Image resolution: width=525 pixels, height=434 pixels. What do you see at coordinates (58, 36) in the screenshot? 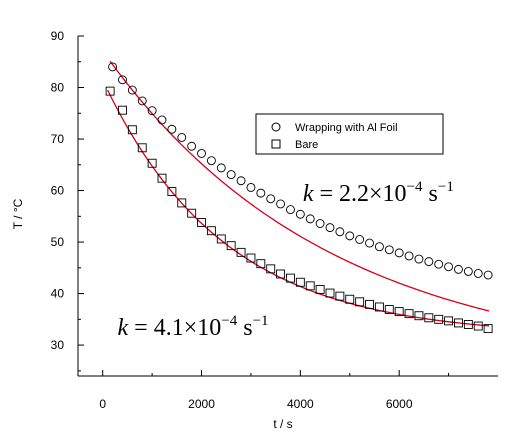
I see `y-tick-label: 90` at bounding box center [58, 36].